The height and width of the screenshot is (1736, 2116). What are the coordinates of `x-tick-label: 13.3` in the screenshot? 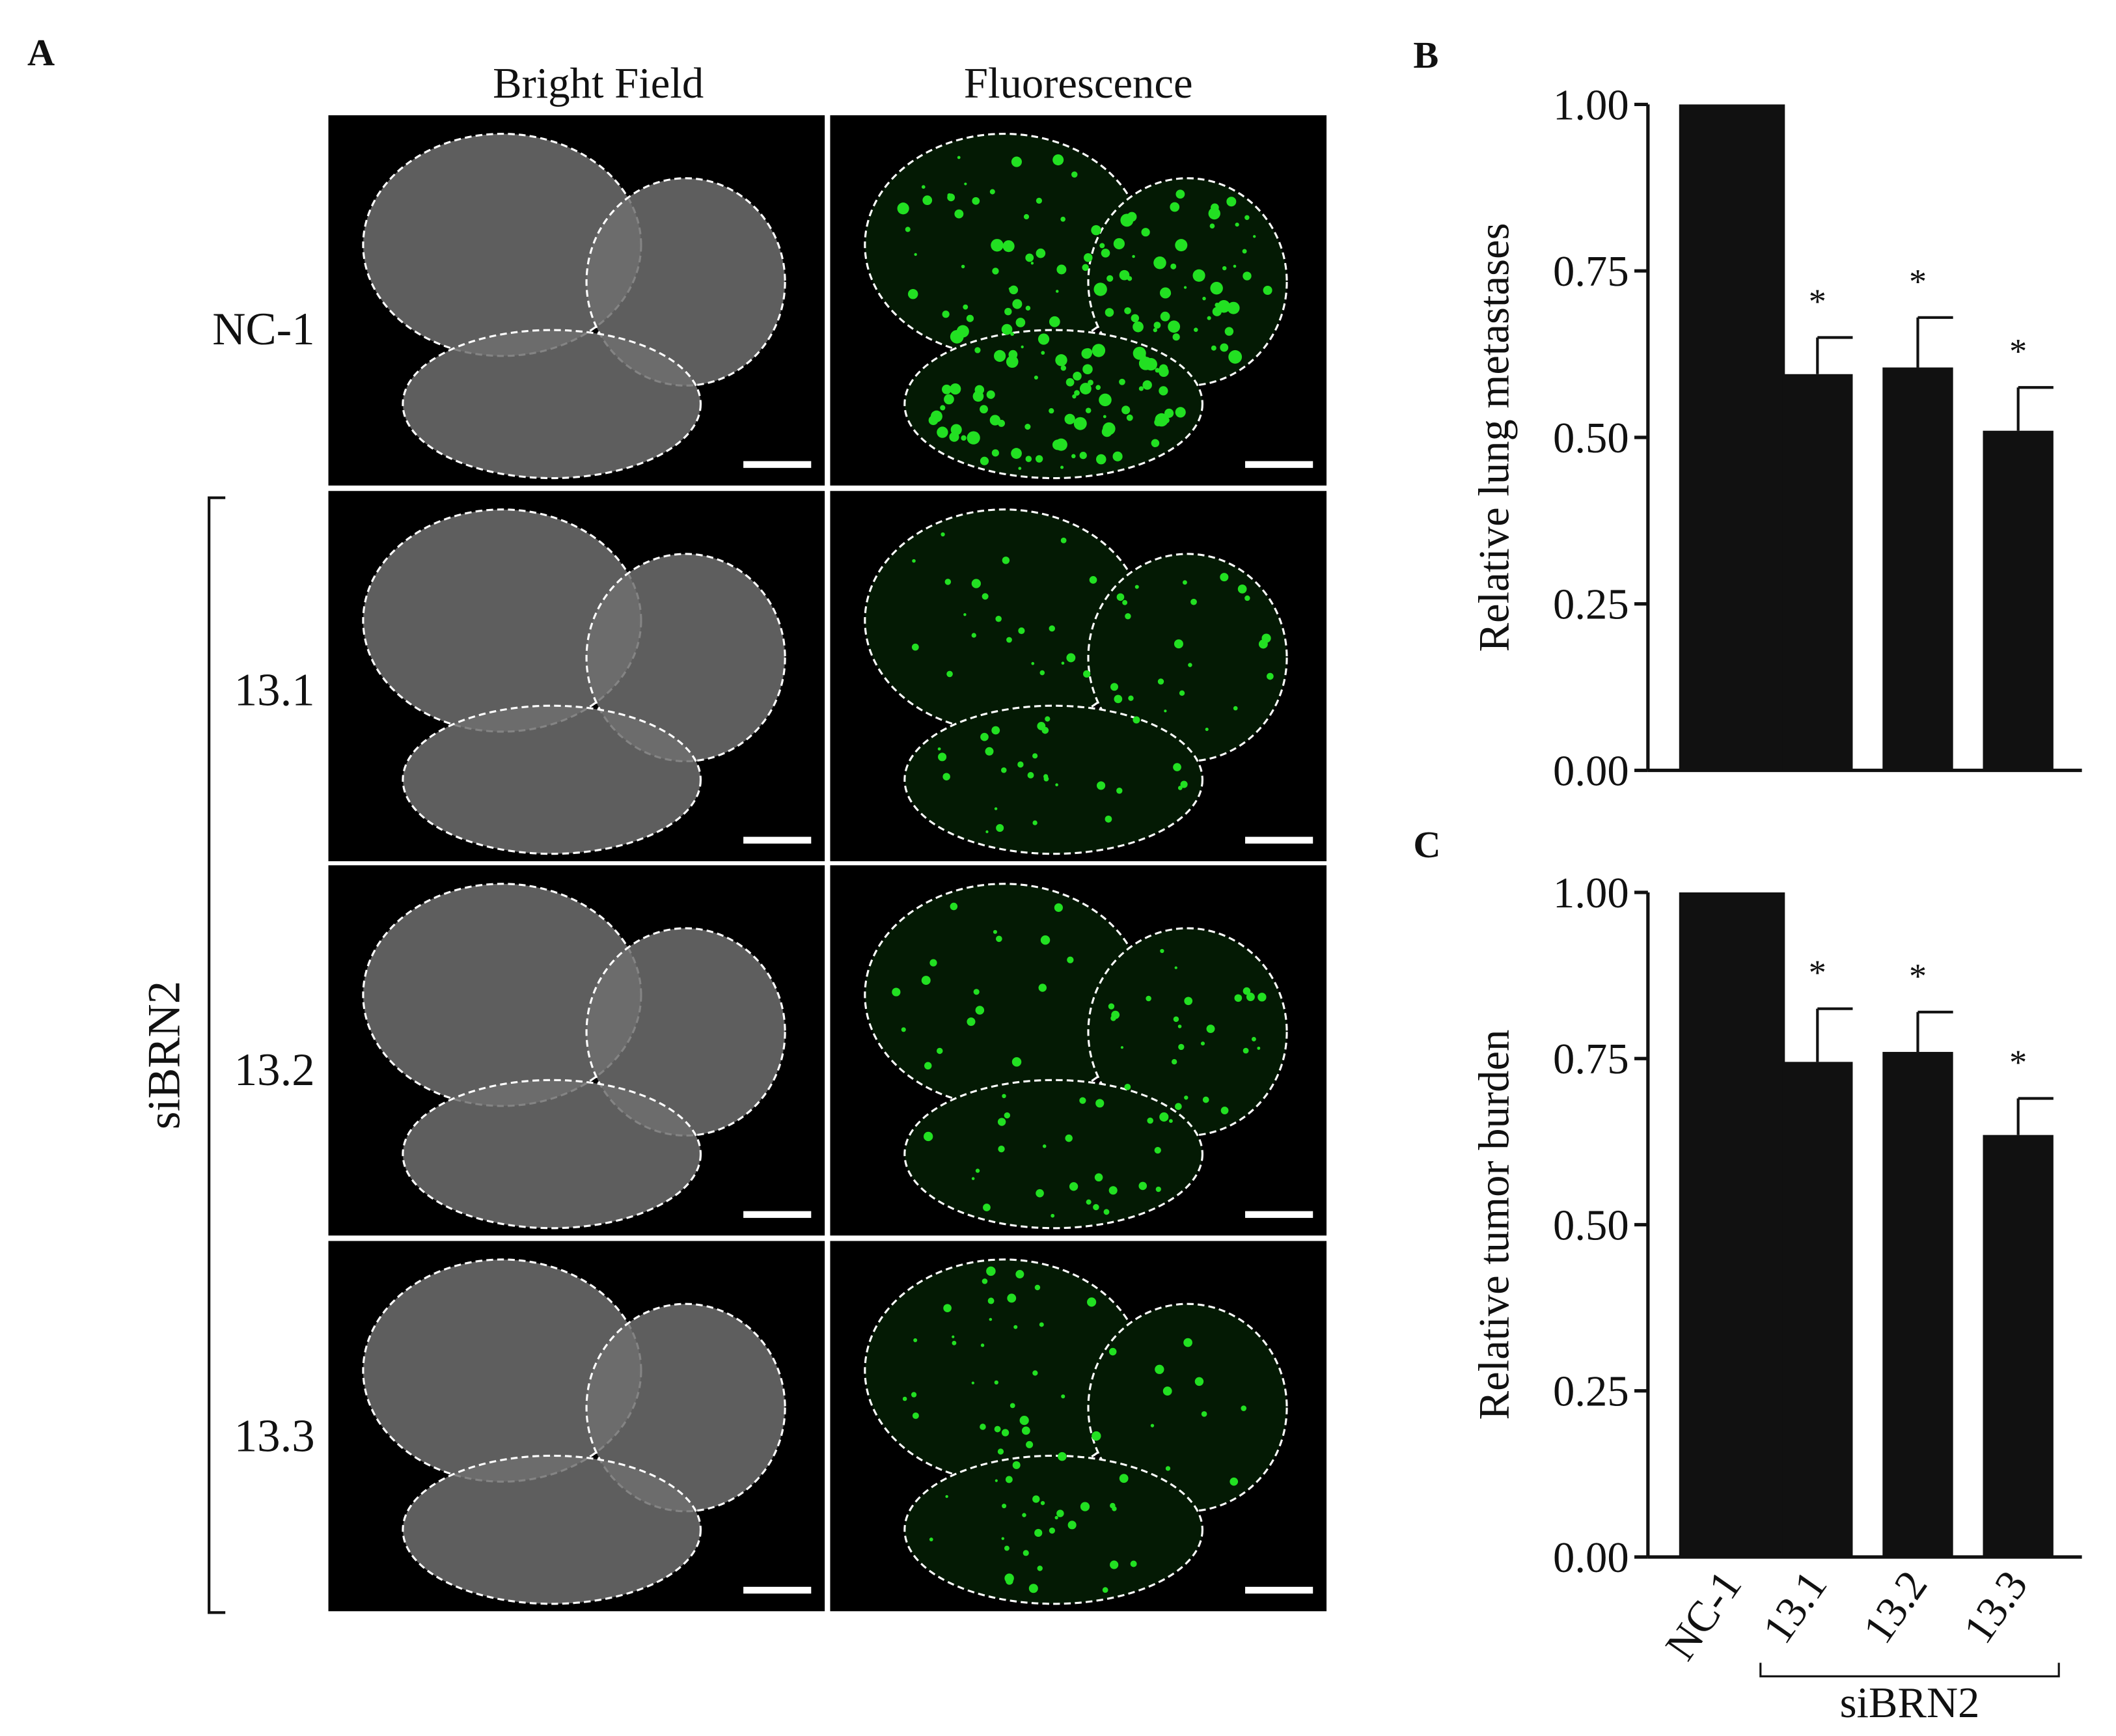 It's located at (1996, 1607).